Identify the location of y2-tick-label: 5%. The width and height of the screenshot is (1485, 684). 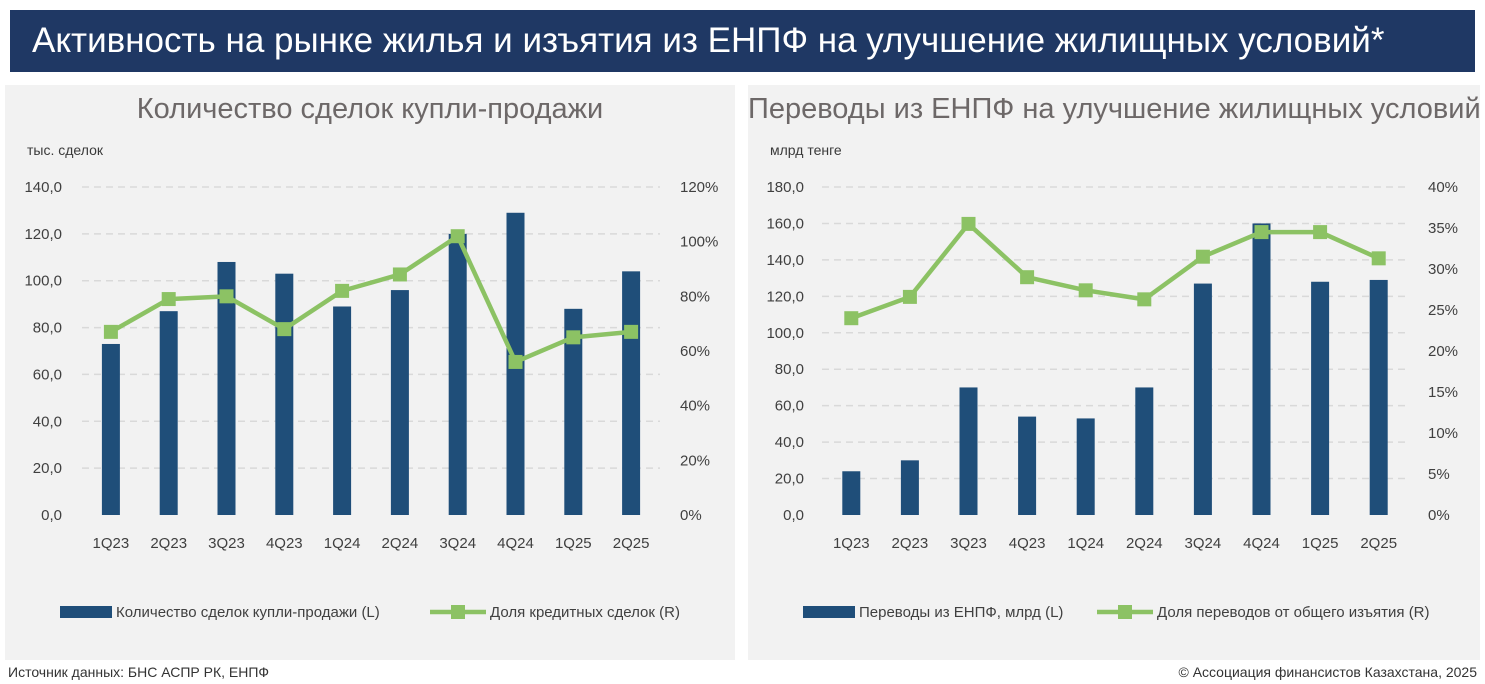
(1439, 474).